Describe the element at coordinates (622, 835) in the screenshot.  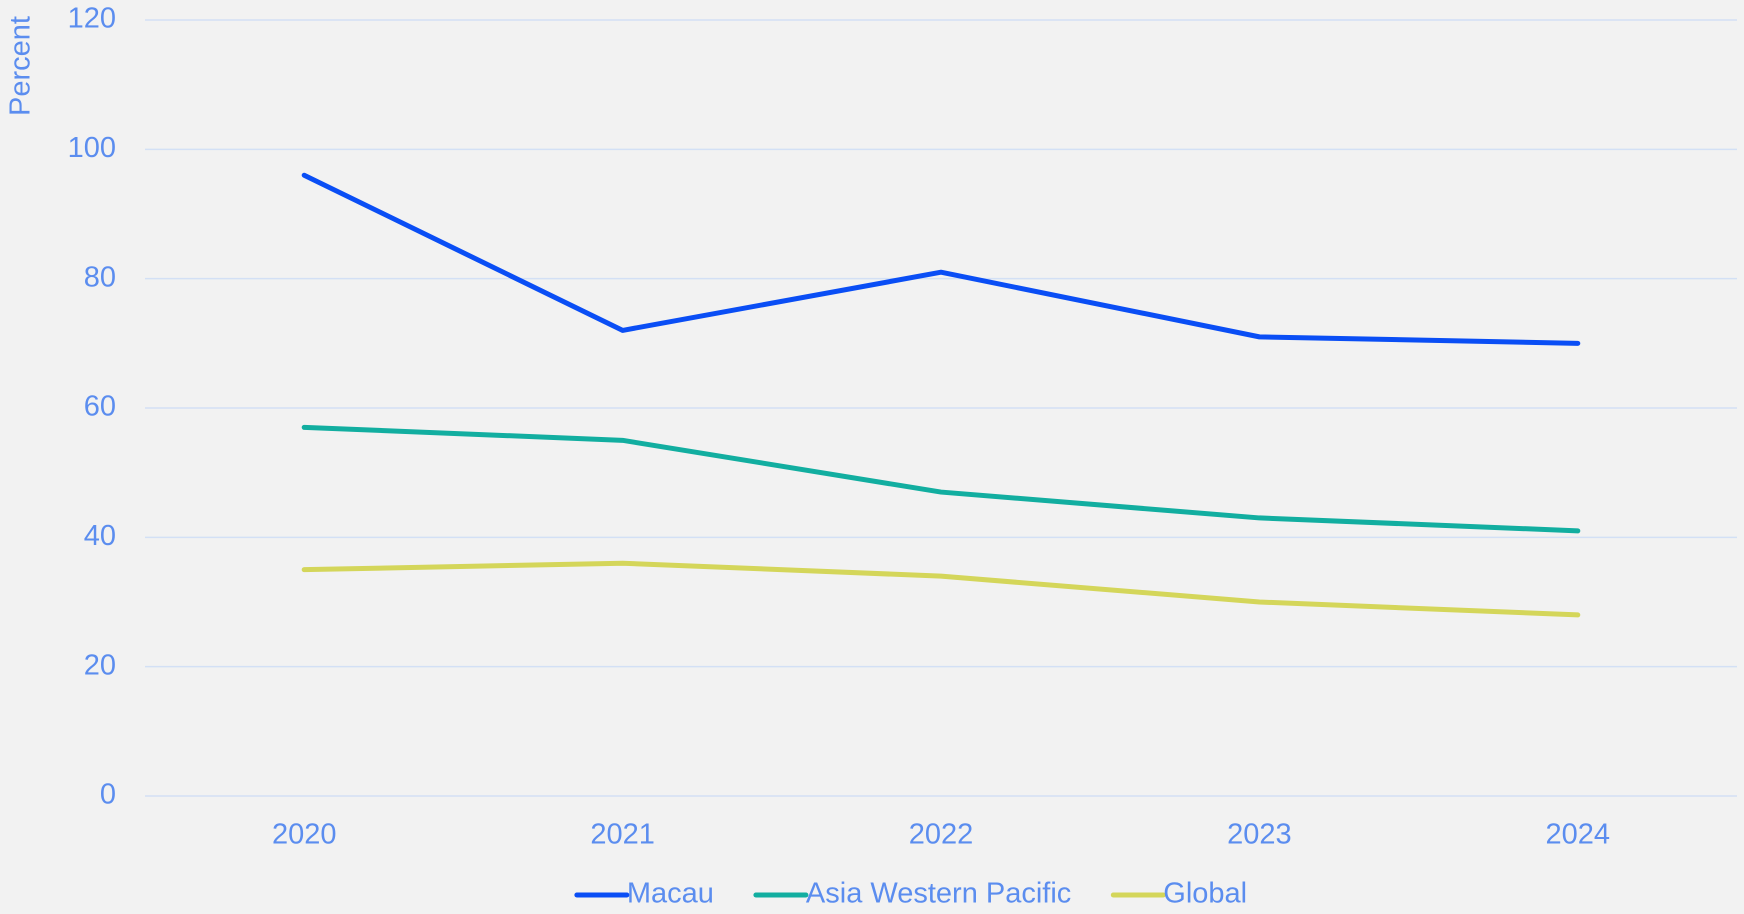
I see `x-tick-label: 2021` at that location.